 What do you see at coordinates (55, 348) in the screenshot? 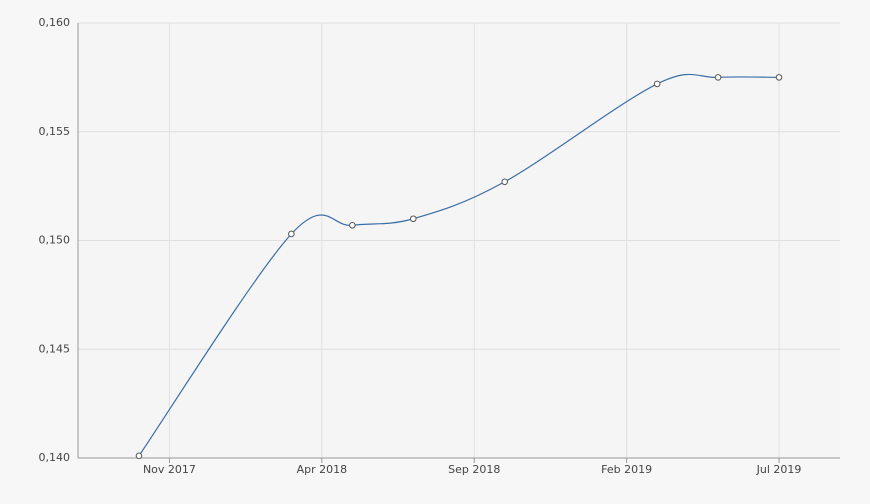
I see `y-tick-label: 0,145` at bounding box center [55, 348].